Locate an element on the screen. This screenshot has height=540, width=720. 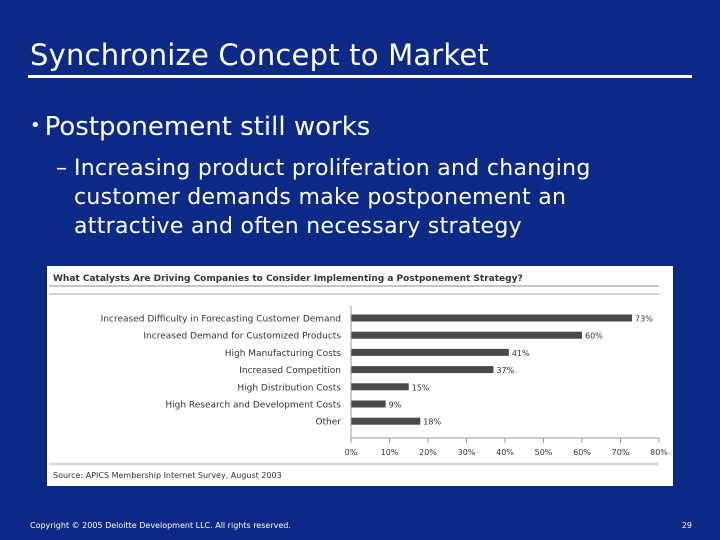
bullet-item: • Postponement still works is located at coordinates (200, 127).